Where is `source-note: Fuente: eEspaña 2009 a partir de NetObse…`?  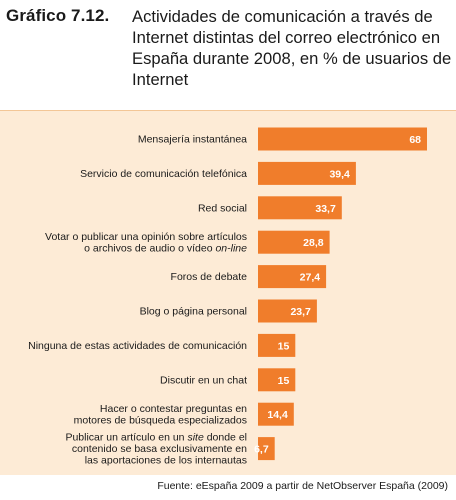 source-note: Fuente: eEspaña 2009 a partir de NetObse… is located at coordinates (302, 486).